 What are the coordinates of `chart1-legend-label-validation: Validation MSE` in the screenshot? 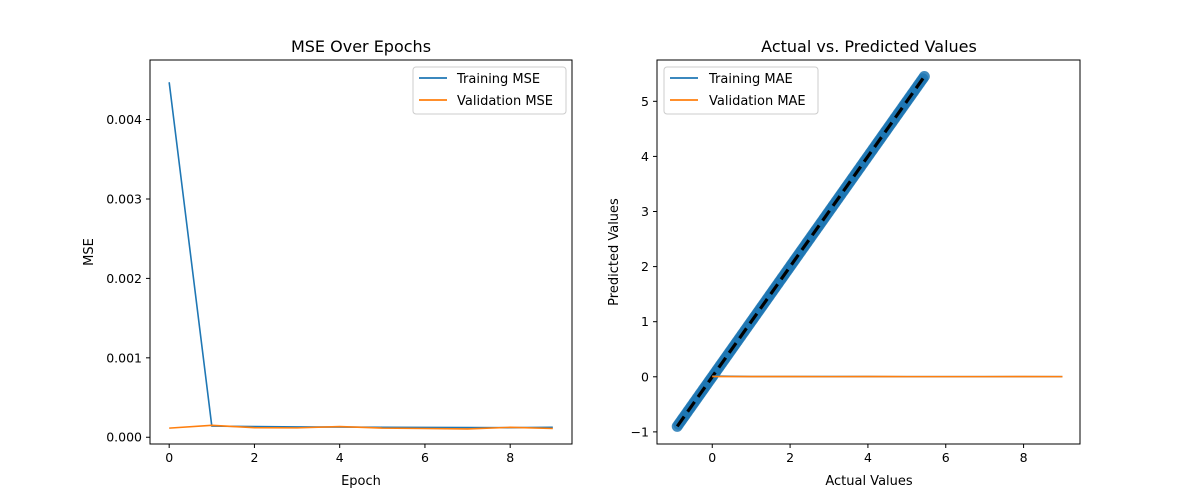 It's located at (505, 101).